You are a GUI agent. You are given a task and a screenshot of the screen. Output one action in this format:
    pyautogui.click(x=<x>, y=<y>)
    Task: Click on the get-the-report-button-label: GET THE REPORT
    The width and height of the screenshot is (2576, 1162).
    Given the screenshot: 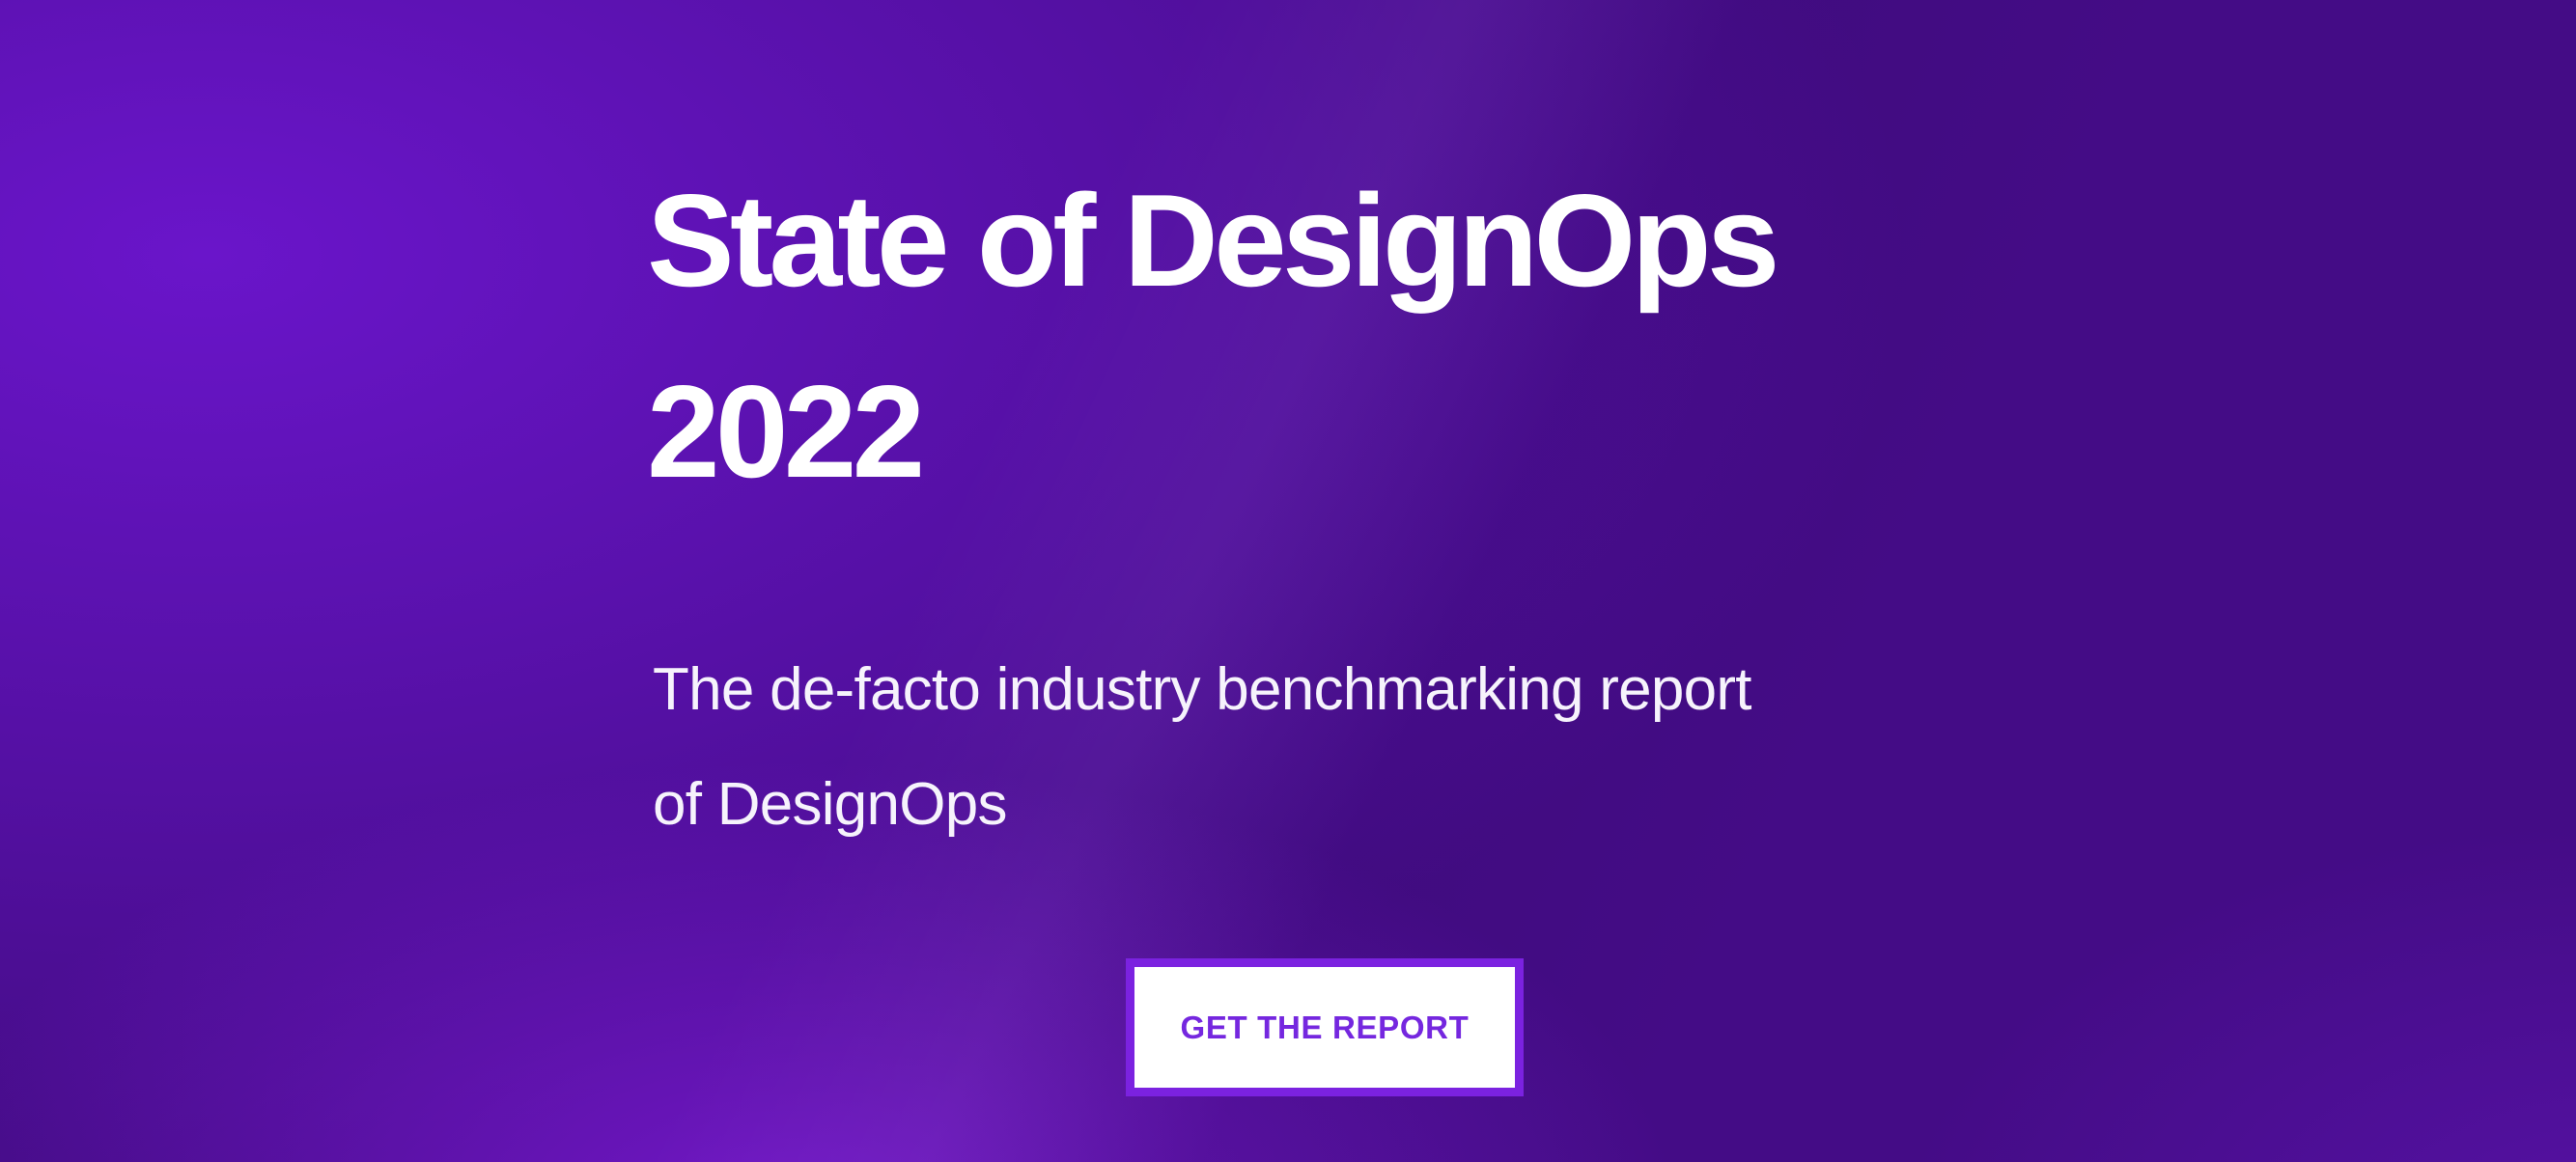 What is the action you would take?
    pyautogui.click(x=1325, y=1027)
    